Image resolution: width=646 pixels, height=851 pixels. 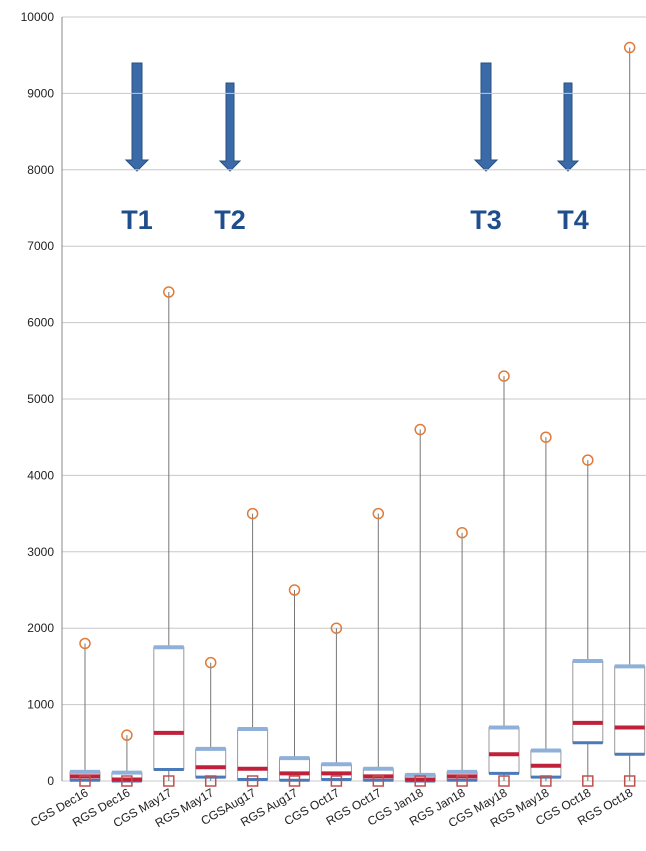 What do you see at coordinates (50, 781) in the screenshot?
I see `y-tick-label: 0` at bounding box center [50, 781].